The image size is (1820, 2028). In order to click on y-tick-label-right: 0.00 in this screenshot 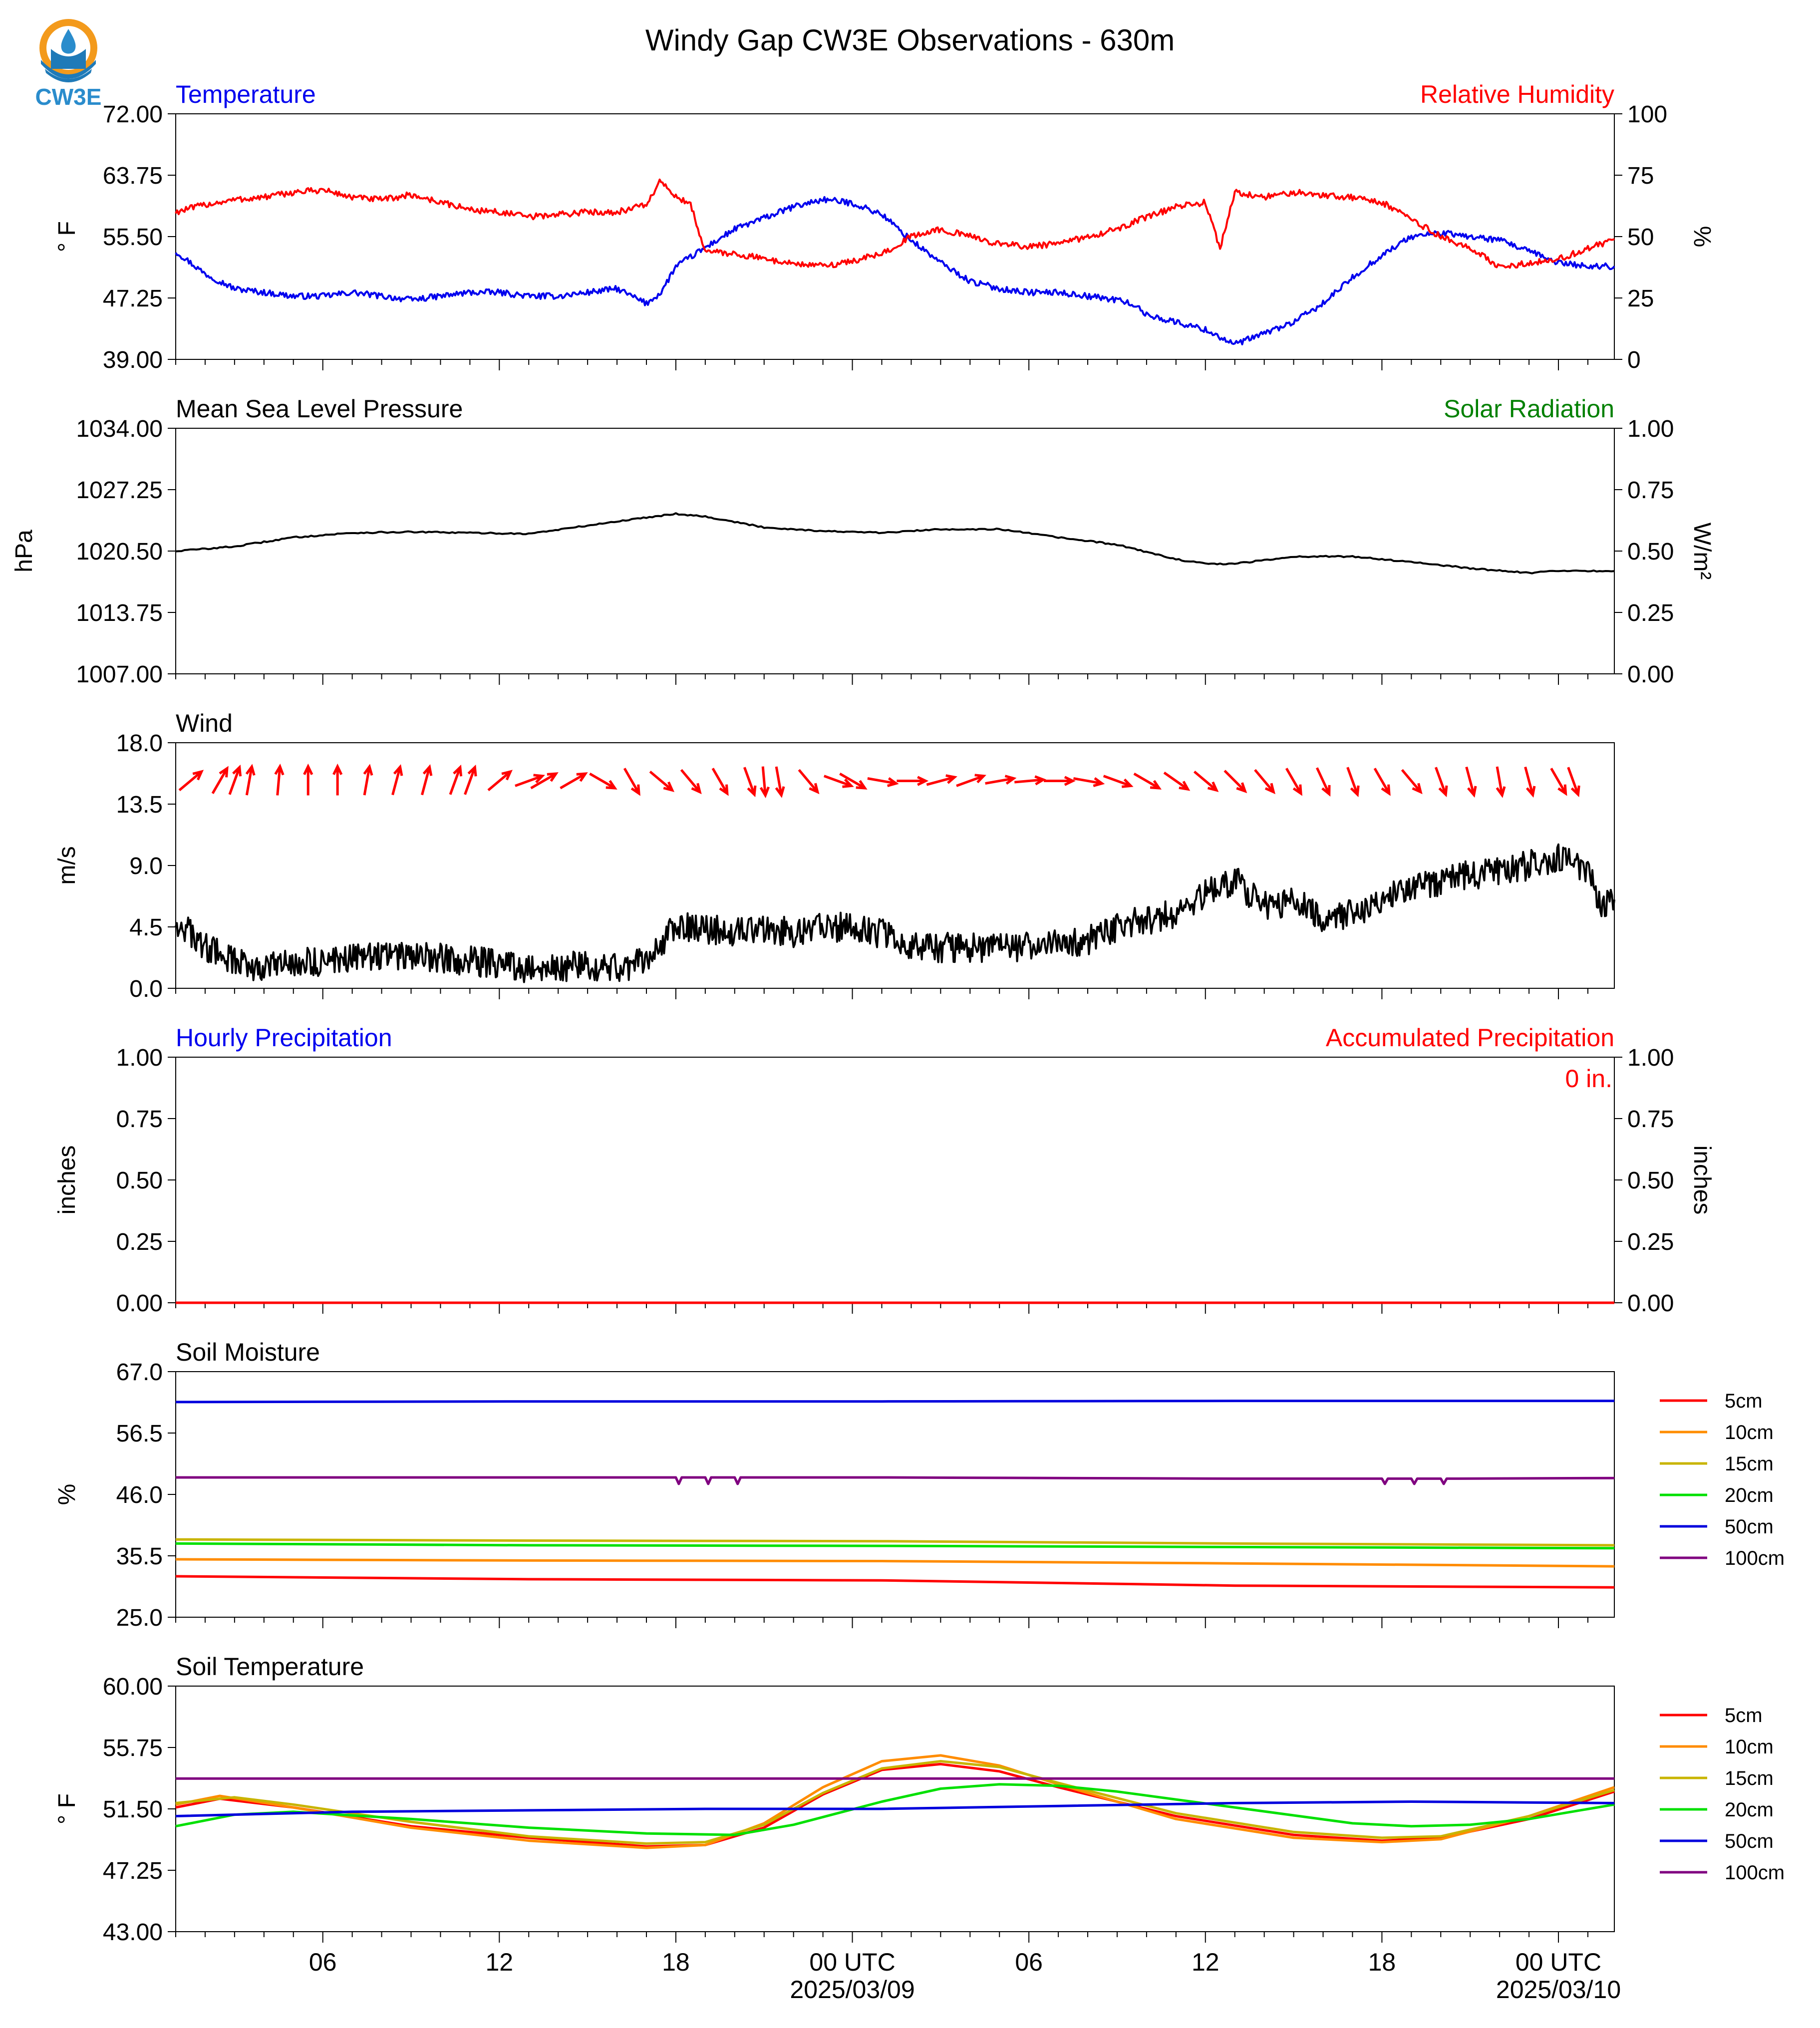, I will do `click(1650, 1303)`.